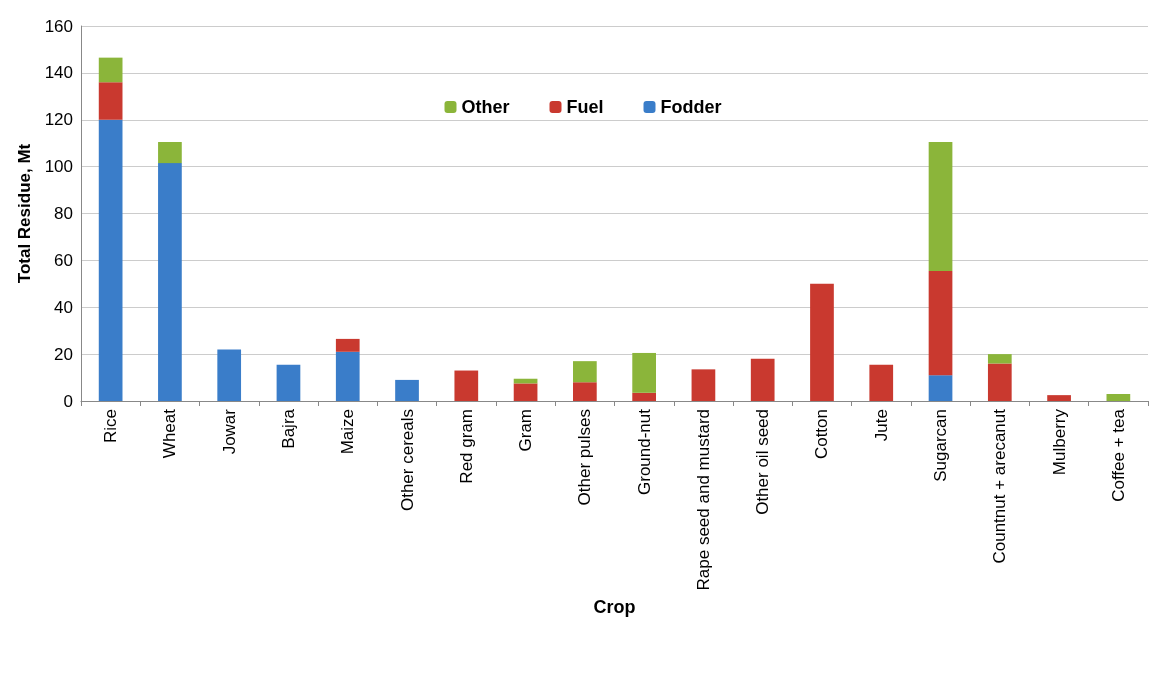 Image resolution: width=1170 pixels, height=675 pixels. Describe the element at coordinates (58, 120) in the screenshot. I see `y-tick-label: 120` at that location.